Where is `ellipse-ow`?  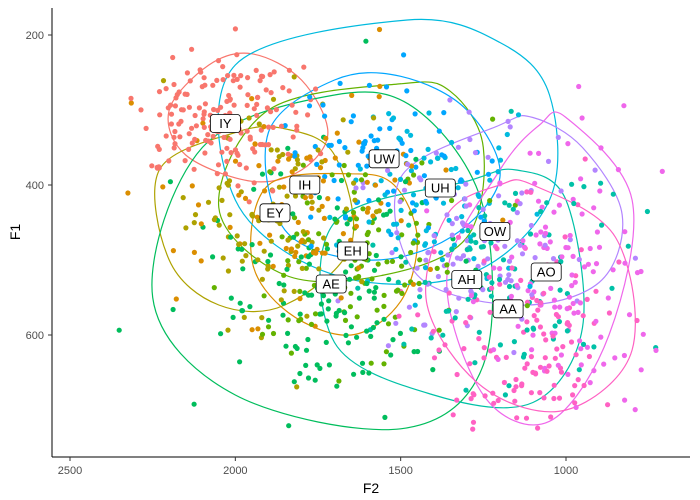
ellipse-ow is located at coordinates (509, 210).